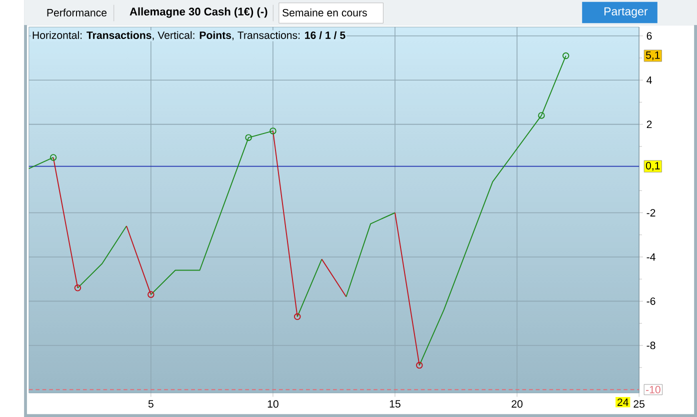  Describe the element at coordinates (649, 36) in the screenshot. I see `y-tick-label: 6` at that location.